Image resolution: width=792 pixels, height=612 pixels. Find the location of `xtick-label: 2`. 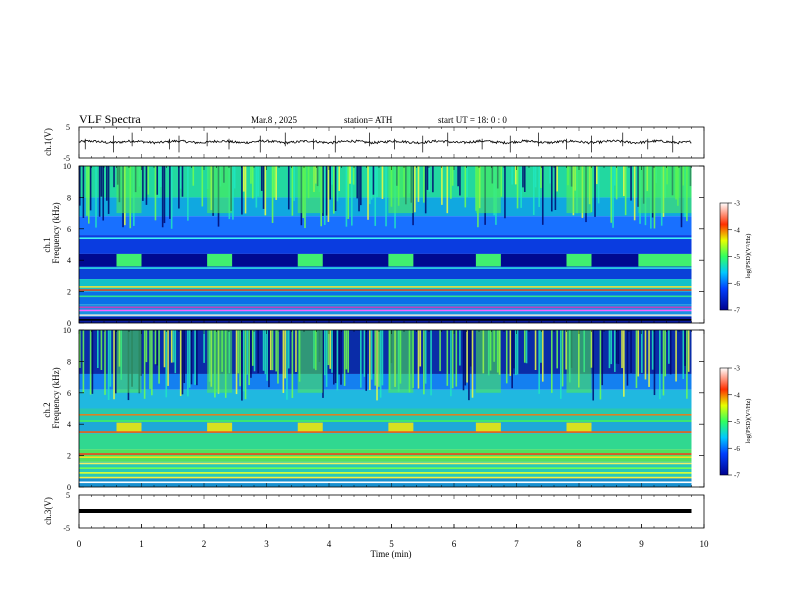

xtick-label: 2 is located at coordinates (204, 544).